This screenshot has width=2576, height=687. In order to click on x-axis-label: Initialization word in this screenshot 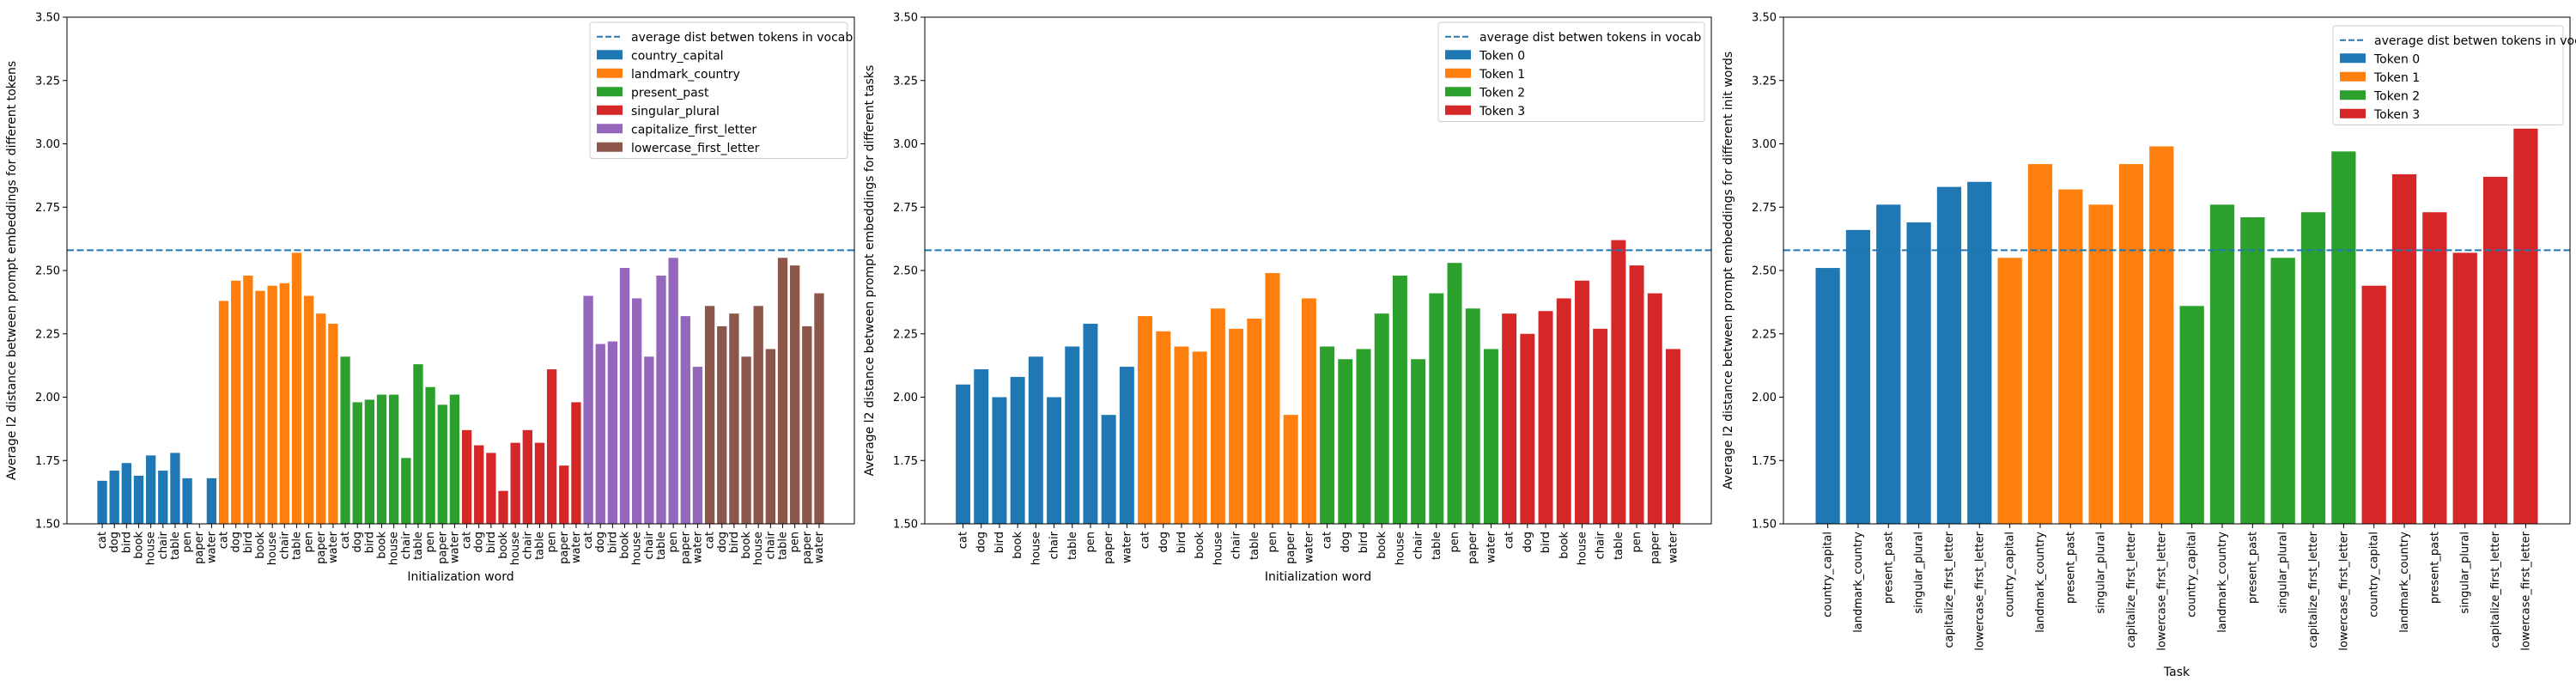, I will do `click(460, 577)`.